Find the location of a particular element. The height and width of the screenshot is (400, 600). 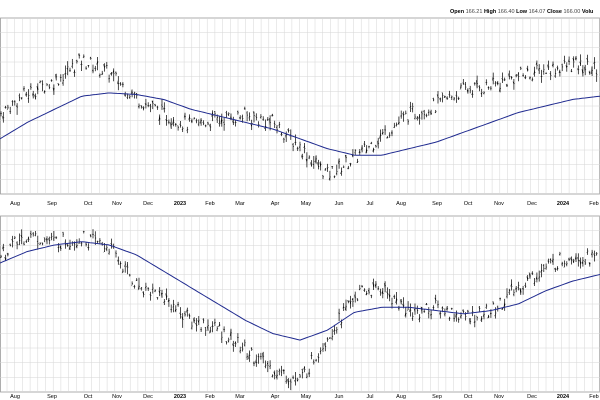

ohlc-value: 166.21 is located at coordinates (474, 12).